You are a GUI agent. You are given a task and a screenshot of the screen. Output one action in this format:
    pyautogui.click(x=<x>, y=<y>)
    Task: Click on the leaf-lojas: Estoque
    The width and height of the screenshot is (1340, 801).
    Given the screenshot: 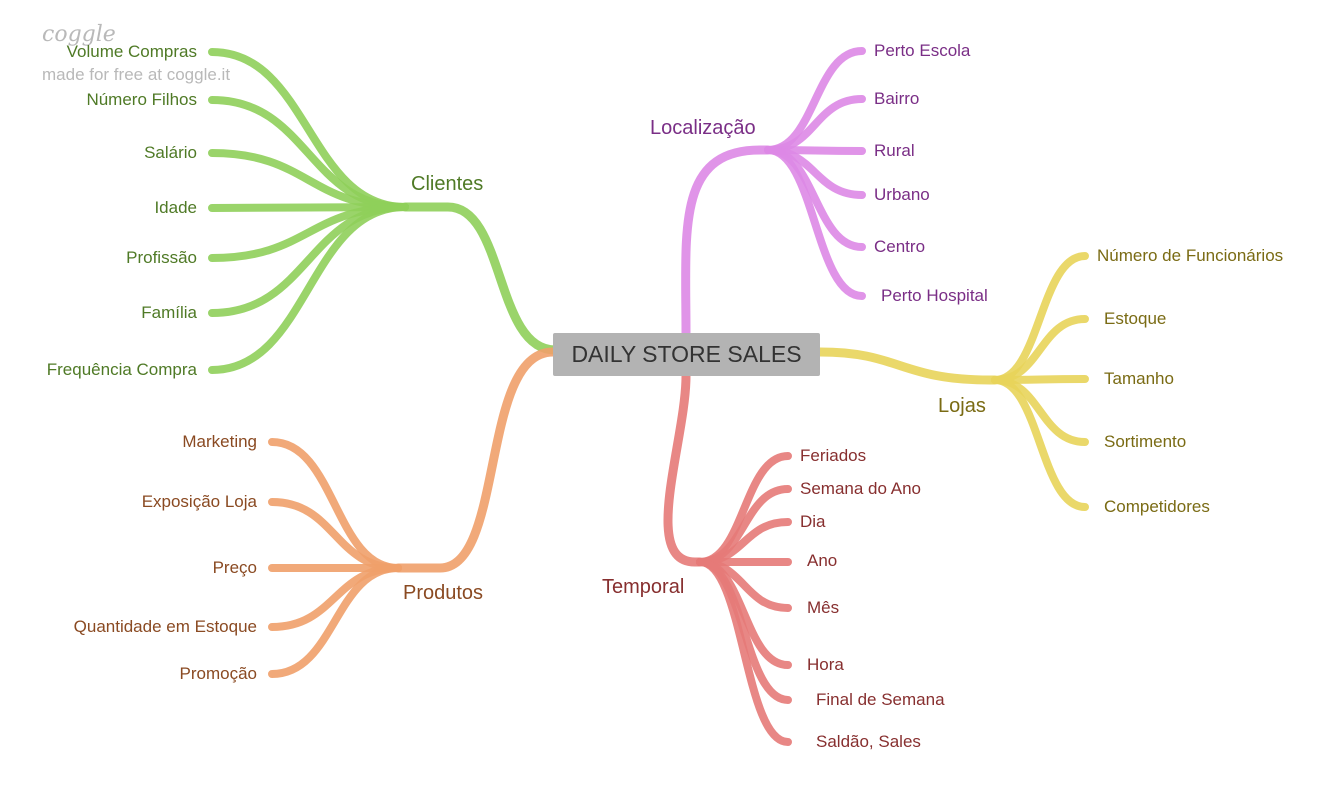 What is the action you would take?
    pyautogui.click(x=1135, y=318)
    